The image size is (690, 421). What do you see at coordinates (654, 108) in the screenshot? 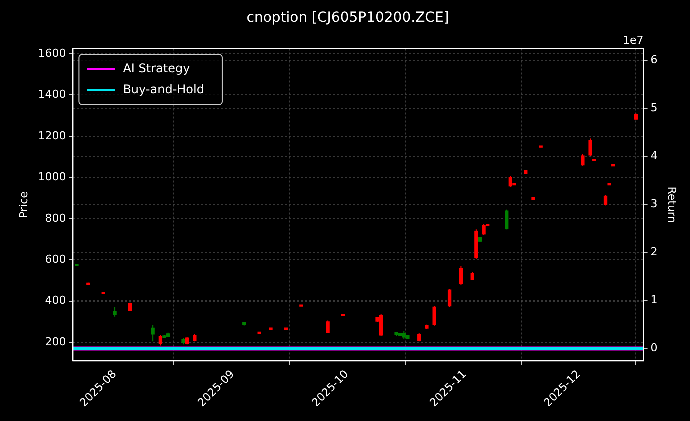
I see `y2-tick-label: 5` at bounding box center [654, 108].